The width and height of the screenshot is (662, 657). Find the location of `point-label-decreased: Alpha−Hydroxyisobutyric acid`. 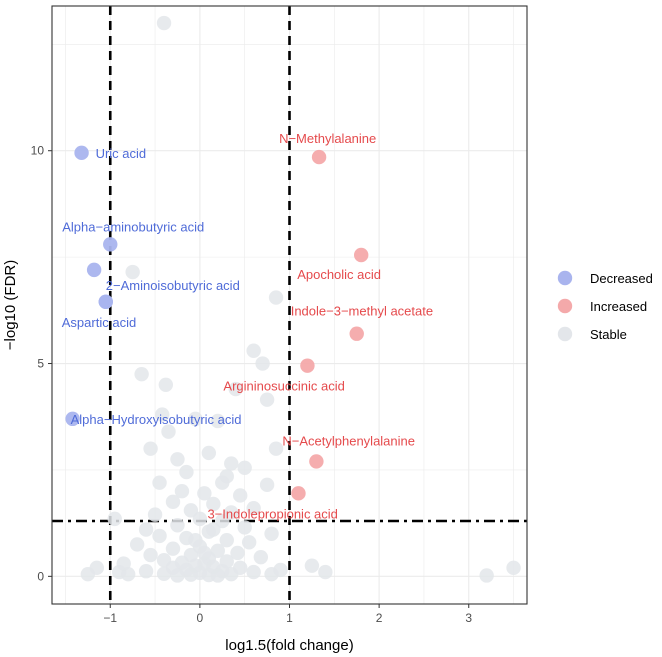

point-label-decreased: Alpha−Hydroxyisobutyric acid is located at coordinates (156, 419).